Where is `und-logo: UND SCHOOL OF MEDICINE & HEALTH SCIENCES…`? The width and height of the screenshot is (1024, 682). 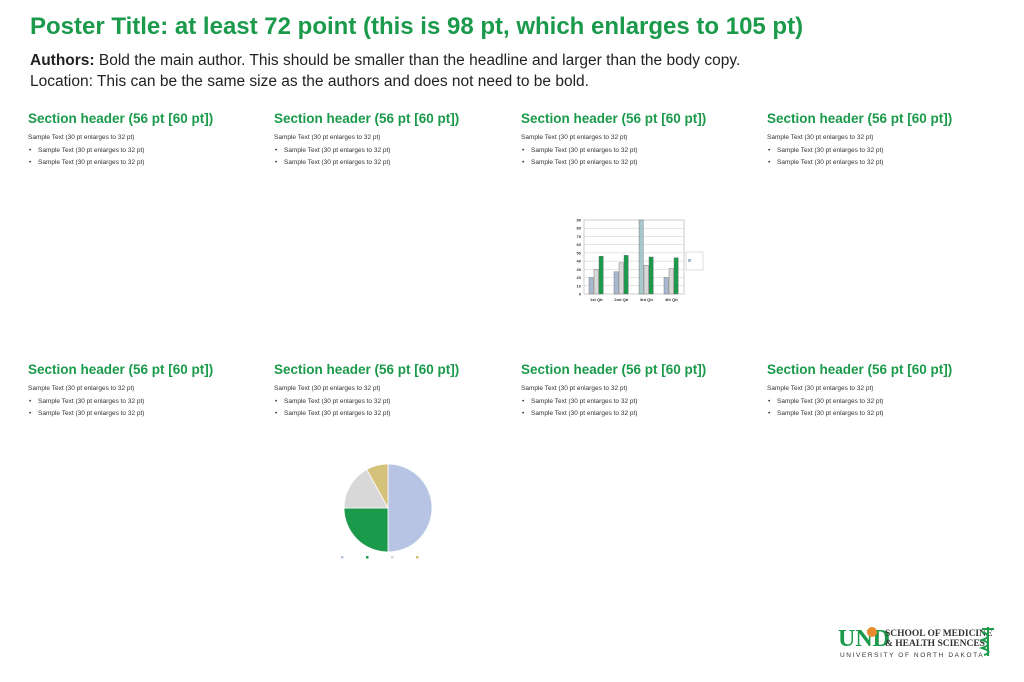
und-logo: UND SCHOOL OF MEDICINE & HEALTH SCIENCES… is located at coordinates (916, 642).